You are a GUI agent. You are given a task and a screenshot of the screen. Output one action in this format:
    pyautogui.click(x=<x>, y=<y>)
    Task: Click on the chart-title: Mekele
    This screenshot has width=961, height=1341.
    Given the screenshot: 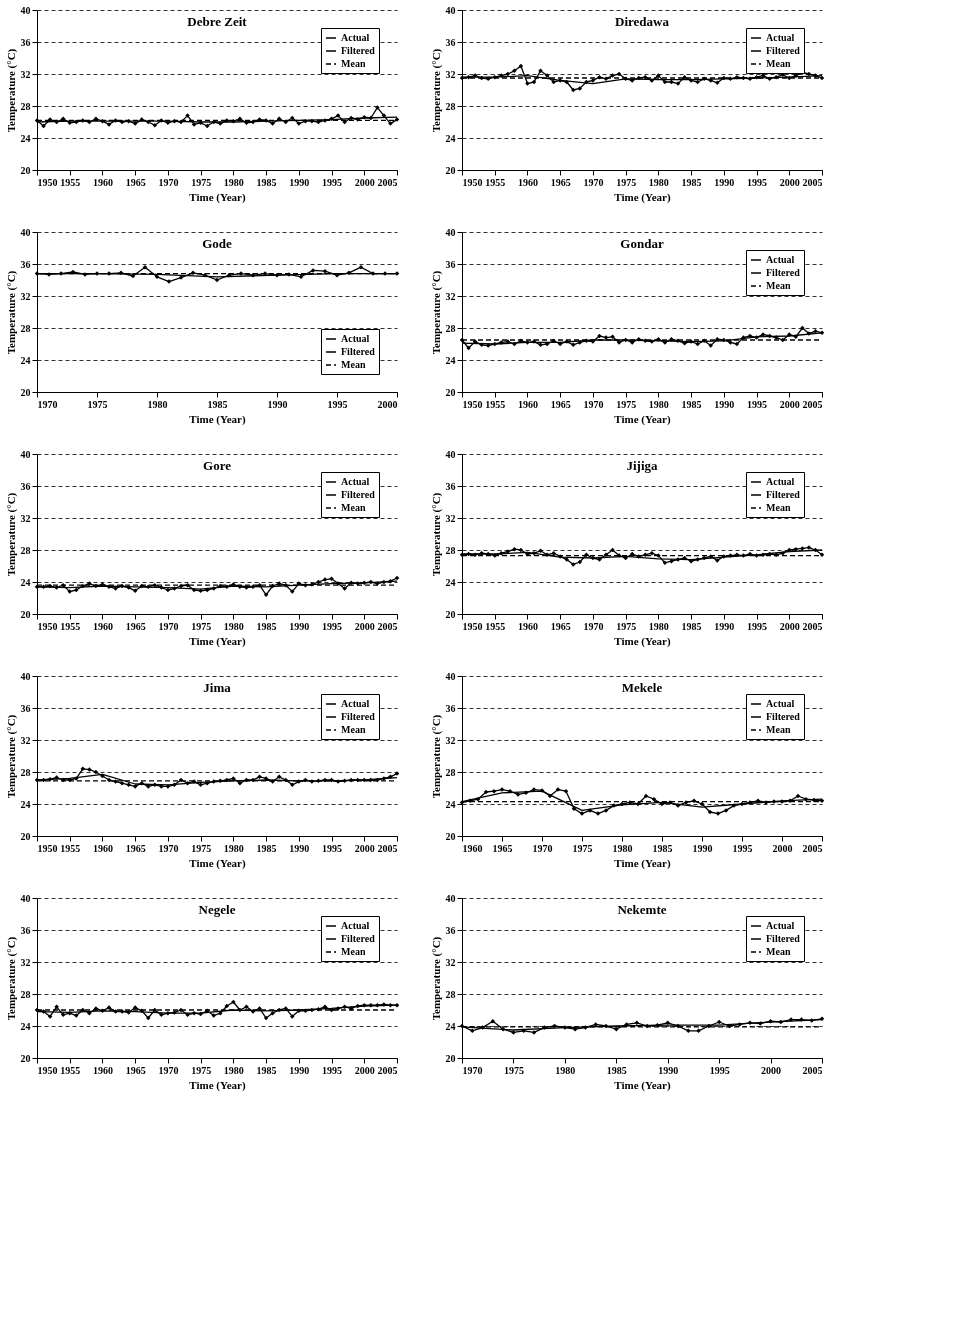 What is the action you would take?
    pyautogui.click(x=642, y=687)
    